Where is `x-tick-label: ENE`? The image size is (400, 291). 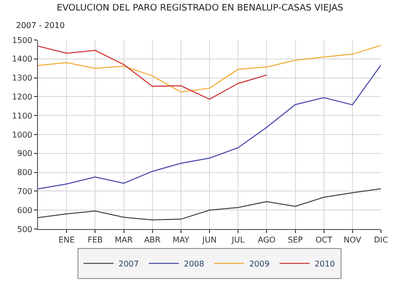 x-tick-label: ENE is located at coordinates (66, 240).